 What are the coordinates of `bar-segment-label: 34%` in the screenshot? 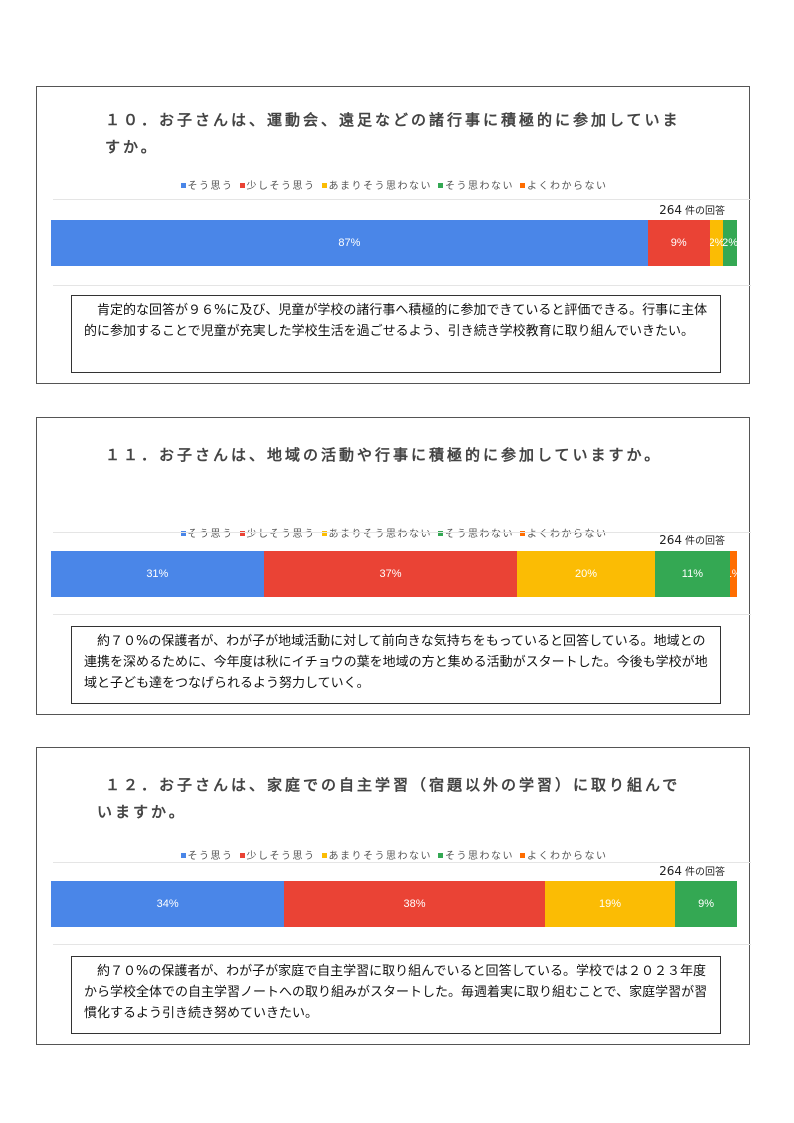 It's located at (167, 904).